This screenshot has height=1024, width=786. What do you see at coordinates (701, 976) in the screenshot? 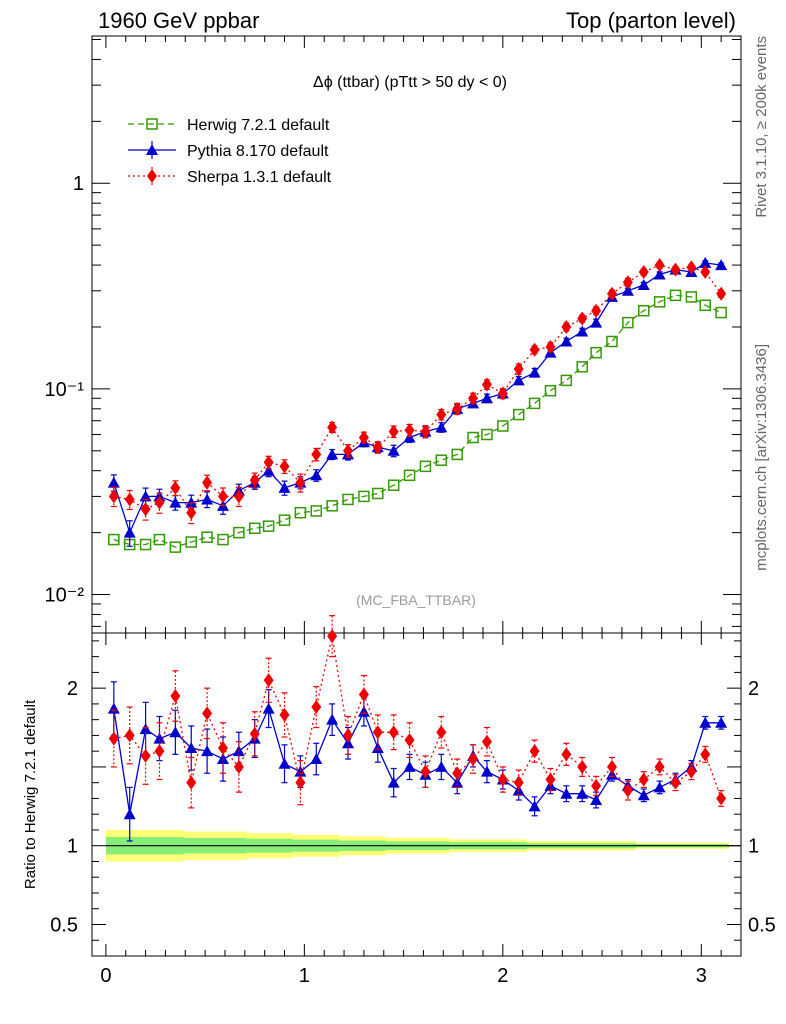
I see `x-tick-label: 3` at bounding box center [701, 976].